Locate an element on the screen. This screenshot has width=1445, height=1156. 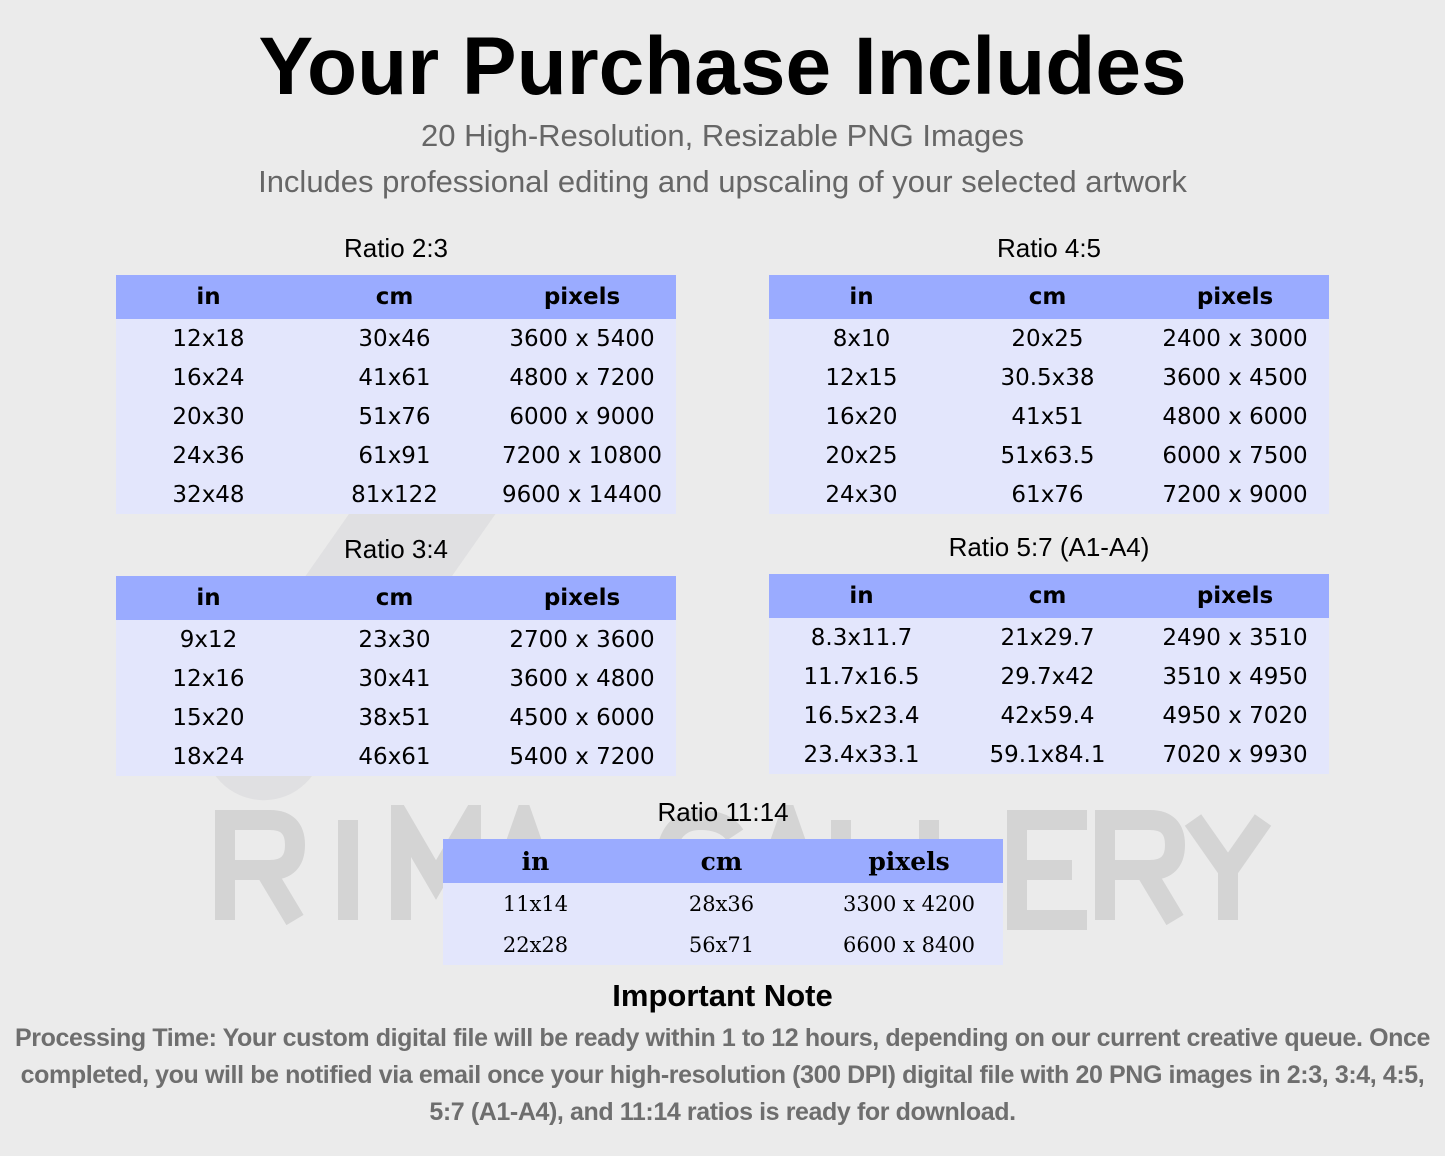
table-cell: 3600 x 5400 is located at coordinates (582, 338).